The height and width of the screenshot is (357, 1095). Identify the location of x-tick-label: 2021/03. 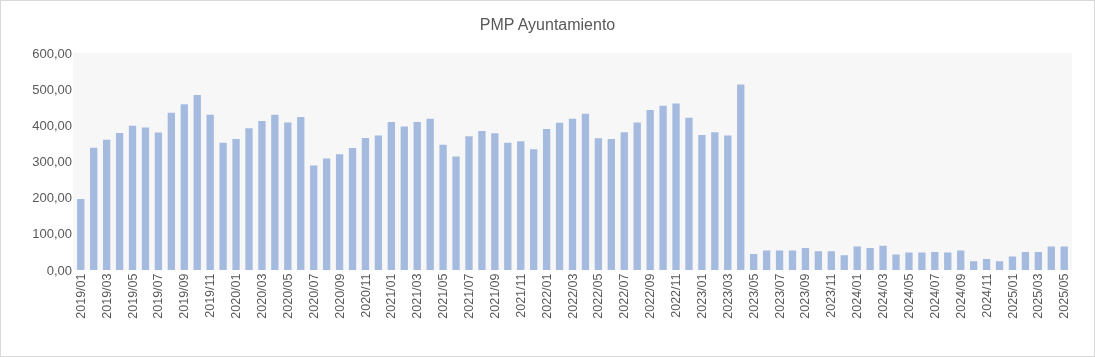
(417, 296).